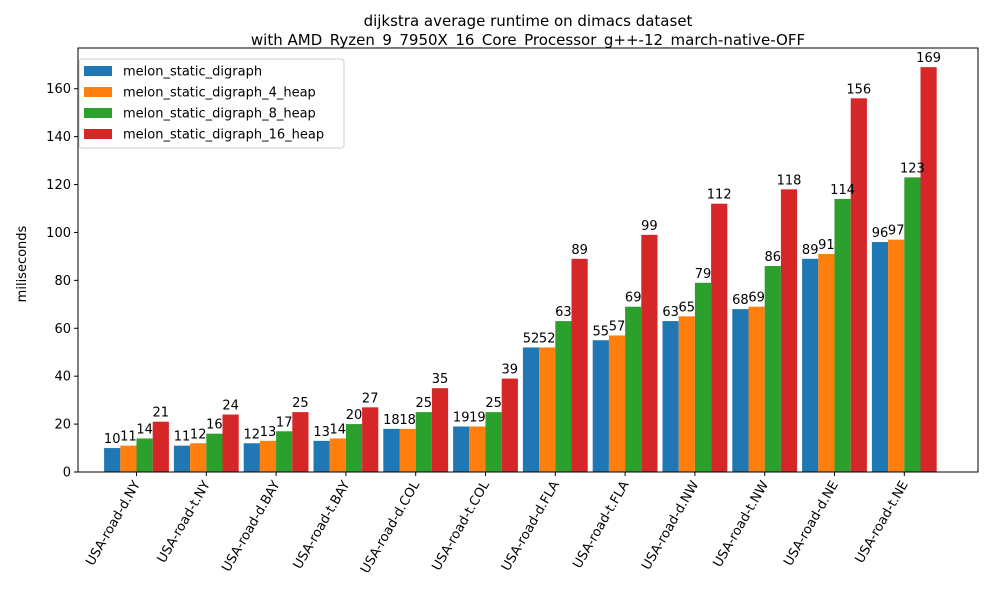  What do you see at coordinates (703, 377) in the screenshot?
I see `bar-3-USA-road-d.NW` at bounding box center [703, 377].